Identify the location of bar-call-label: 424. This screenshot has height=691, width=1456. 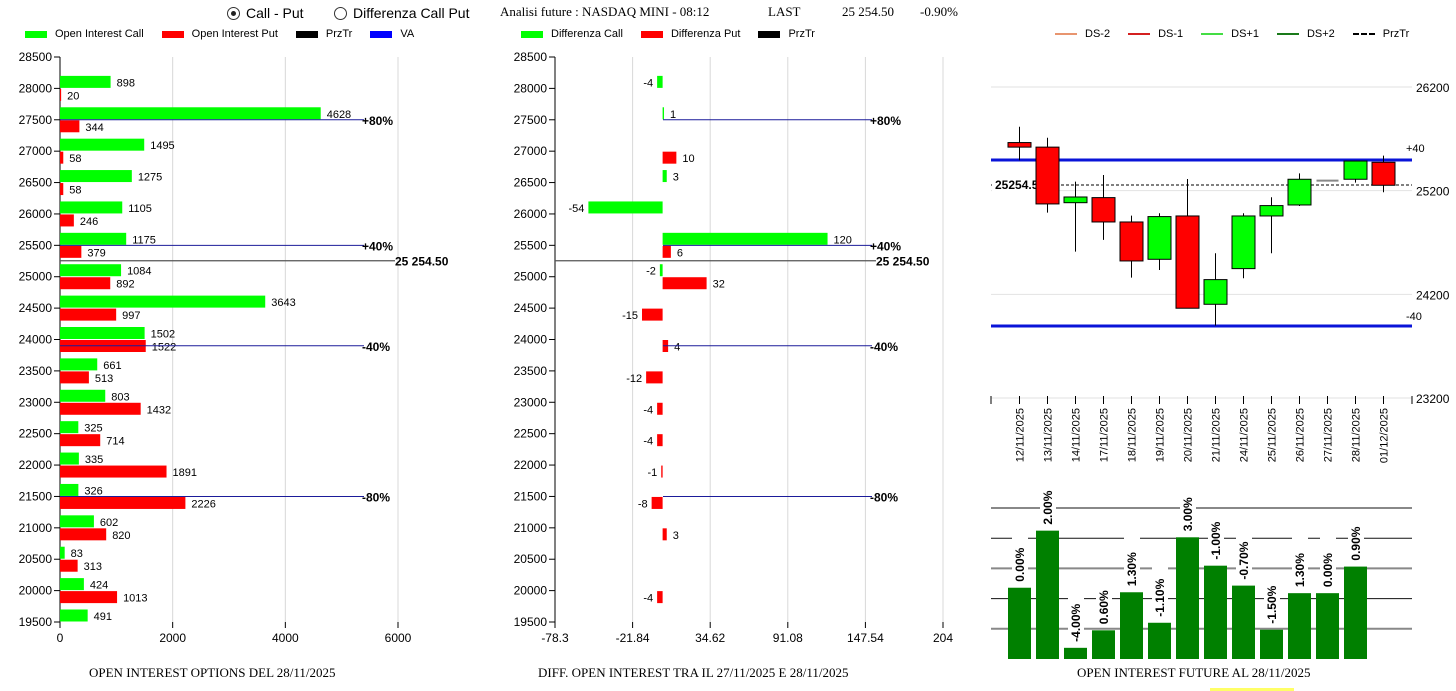
(99, 586).